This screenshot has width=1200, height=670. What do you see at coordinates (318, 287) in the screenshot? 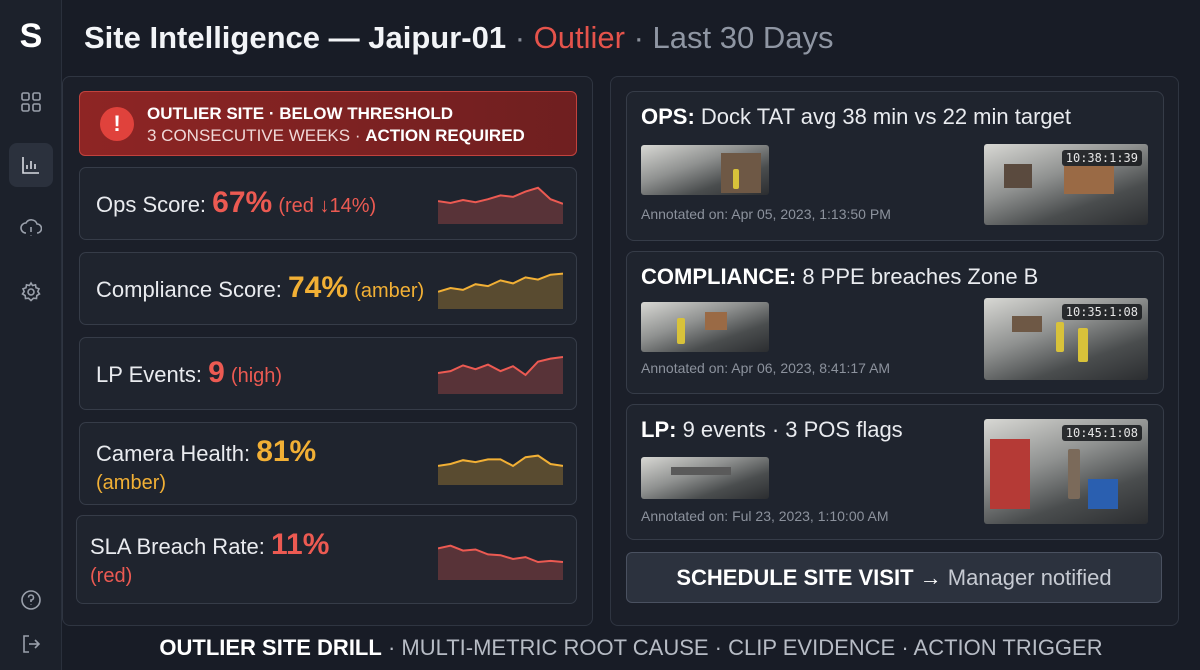
I see `metric-value: 74%` at bounding box center [318, 287].